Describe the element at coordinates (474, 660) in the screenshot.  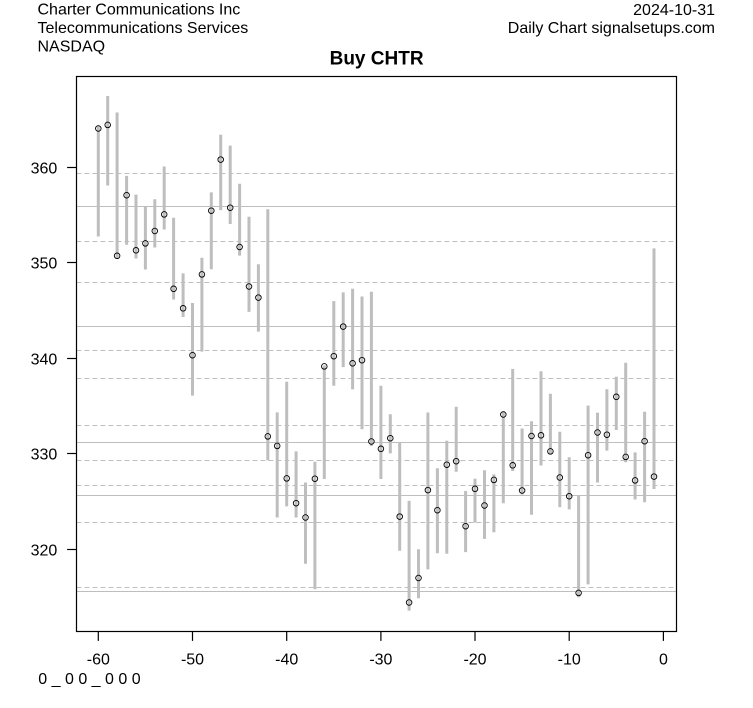
I see `svg-text: -20` at that location.